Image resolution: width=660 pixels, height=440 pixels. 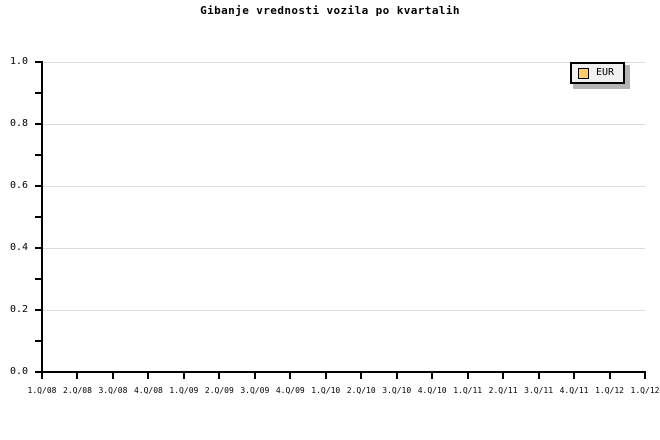 I want to click on x-axis-label: 1.Q/08, so click(x=42, y=390).